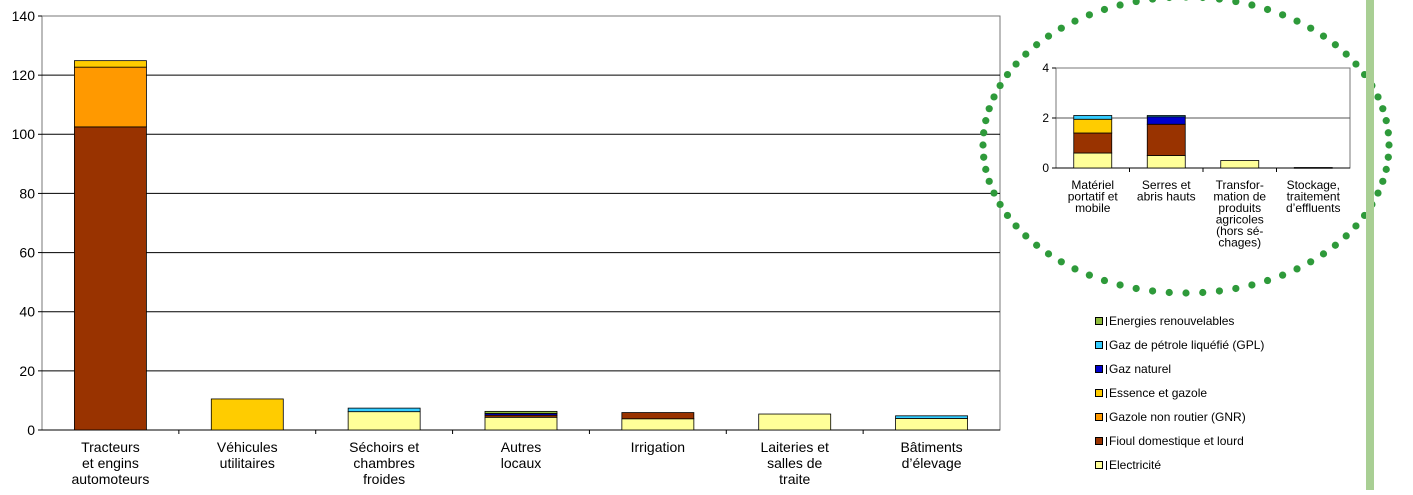 This screenshot has height=495, width=1413. I want to click on legend-item: Gaz naturel, so click(1208, 373).